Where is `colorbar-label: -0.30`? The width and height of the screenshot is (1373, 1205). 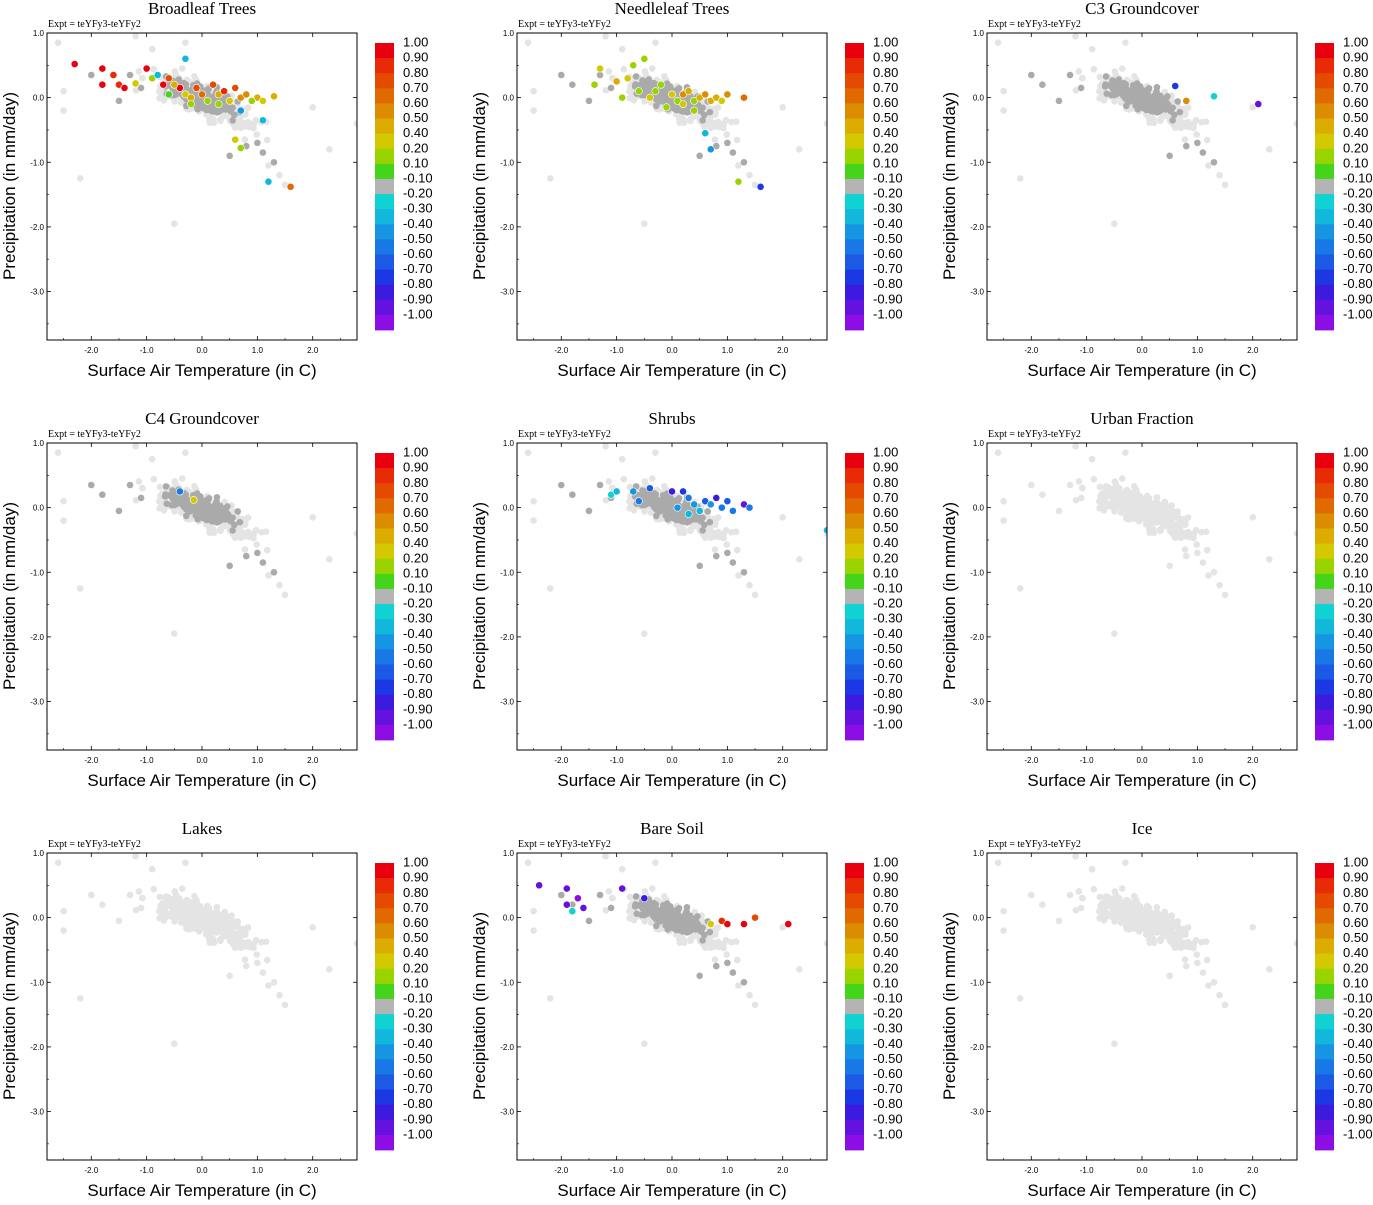
colorbar-label: -0.30 is located at coordinates (418, 1028).